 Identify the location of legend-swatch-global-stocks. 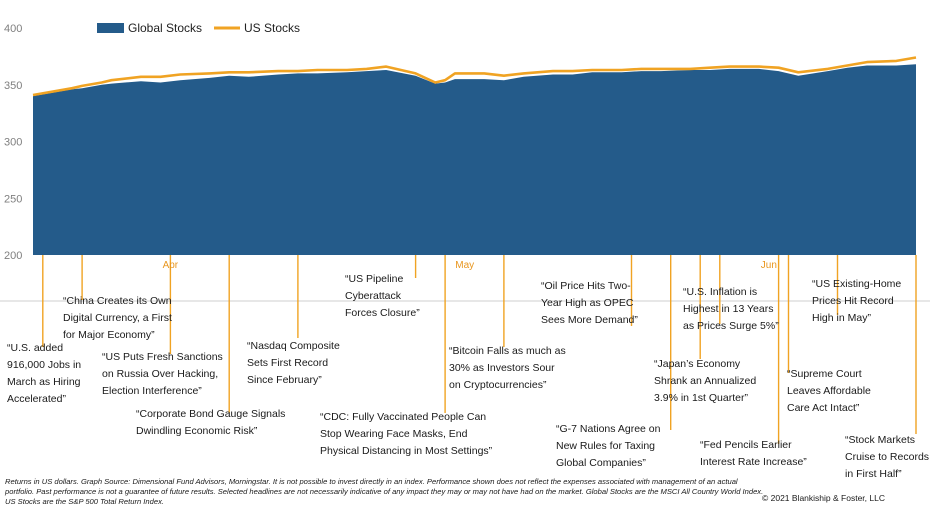
(110, 28).